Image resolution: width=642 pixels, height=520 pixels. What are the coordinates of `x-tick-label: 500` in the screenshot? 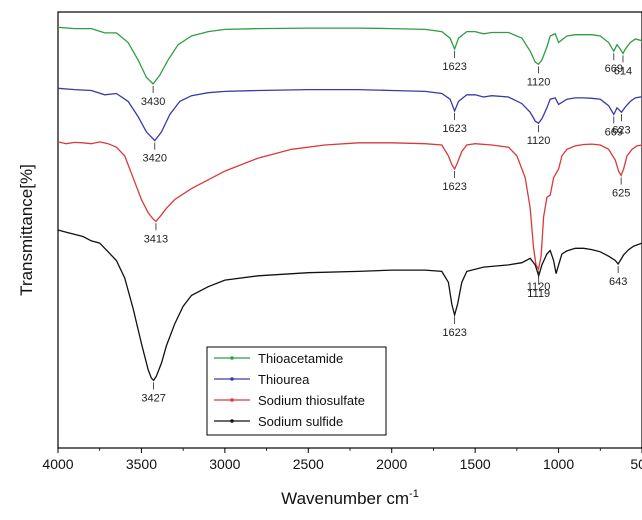 It's located at (636, 464).